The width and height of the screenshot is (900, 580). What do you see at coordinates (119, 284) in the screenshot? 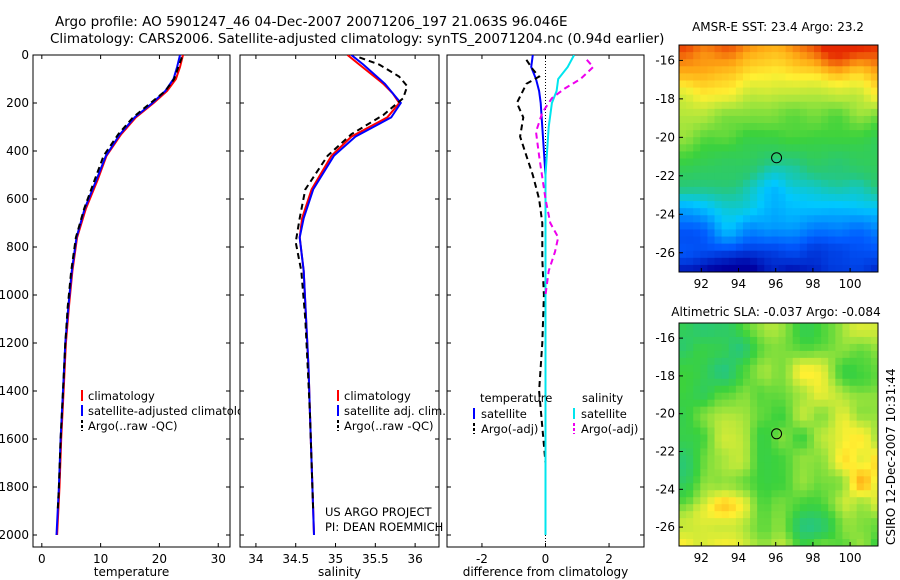
I see `temperature-series-argo` at bounding box center [119, 284].